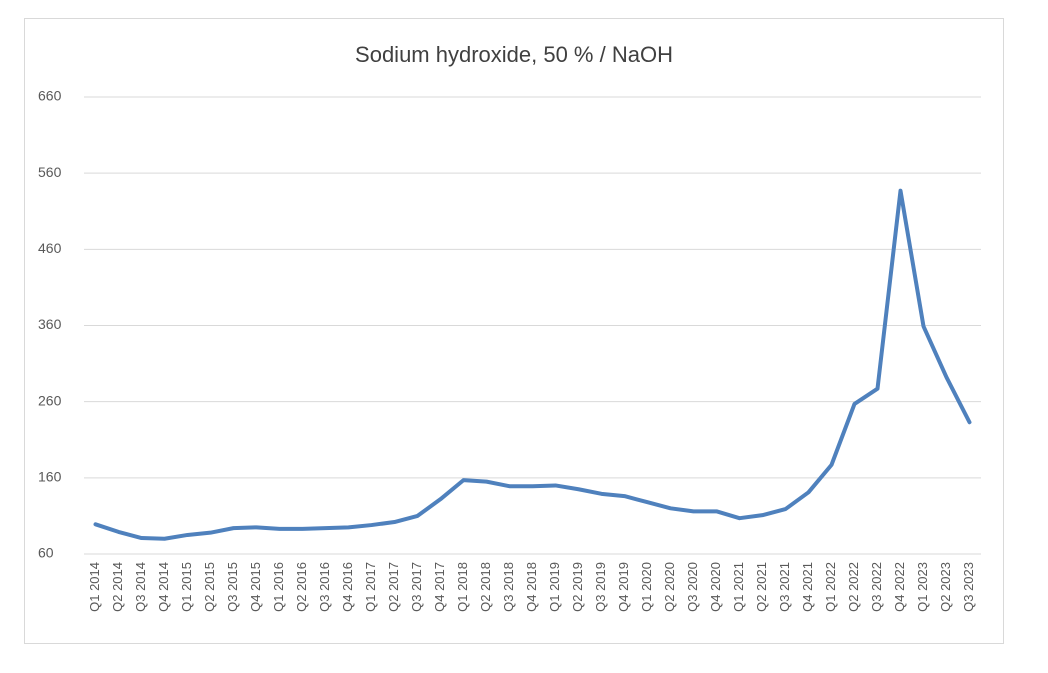 Image resolution: width=1048 pixels, height=673 pixels. I want to click on x-tick-label: Q1 2021, so click(738, 587).